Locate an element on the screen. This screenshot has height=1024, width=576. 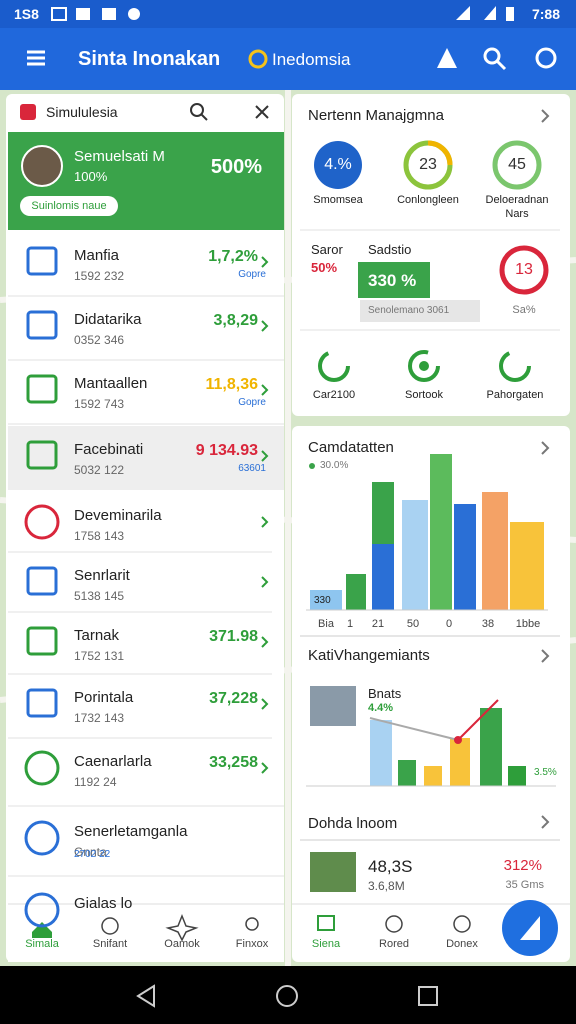
profile-button: Suinlomis naue is located at coordinates (69, 206).